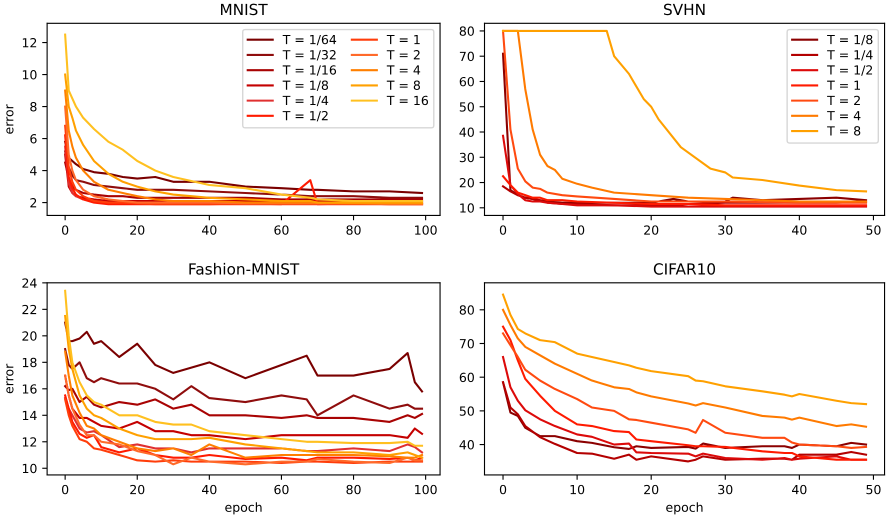 Image resolution: width=889 pixels, height=519 pixels. What do you see at coordinates (29, 283) in the screenshot?
I see `y-tick-label: 24` at bounding box center [29, 283].